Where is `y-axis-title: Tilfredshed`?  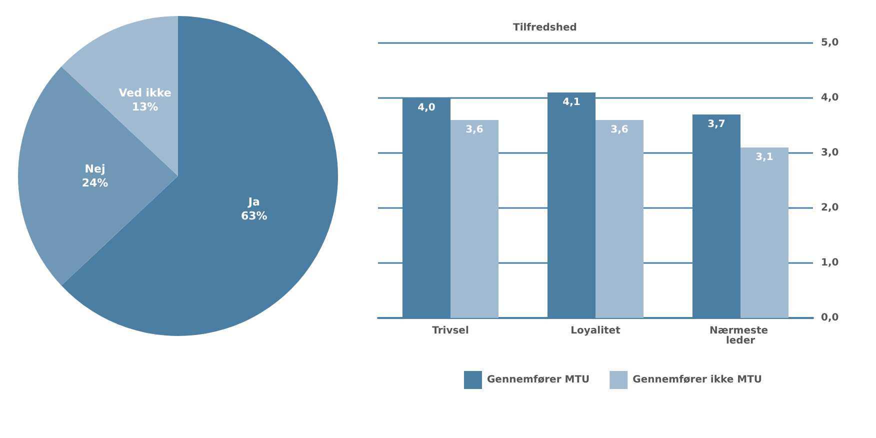 y-axis-title: Tilfredshed is located at coordinates (545, 28).